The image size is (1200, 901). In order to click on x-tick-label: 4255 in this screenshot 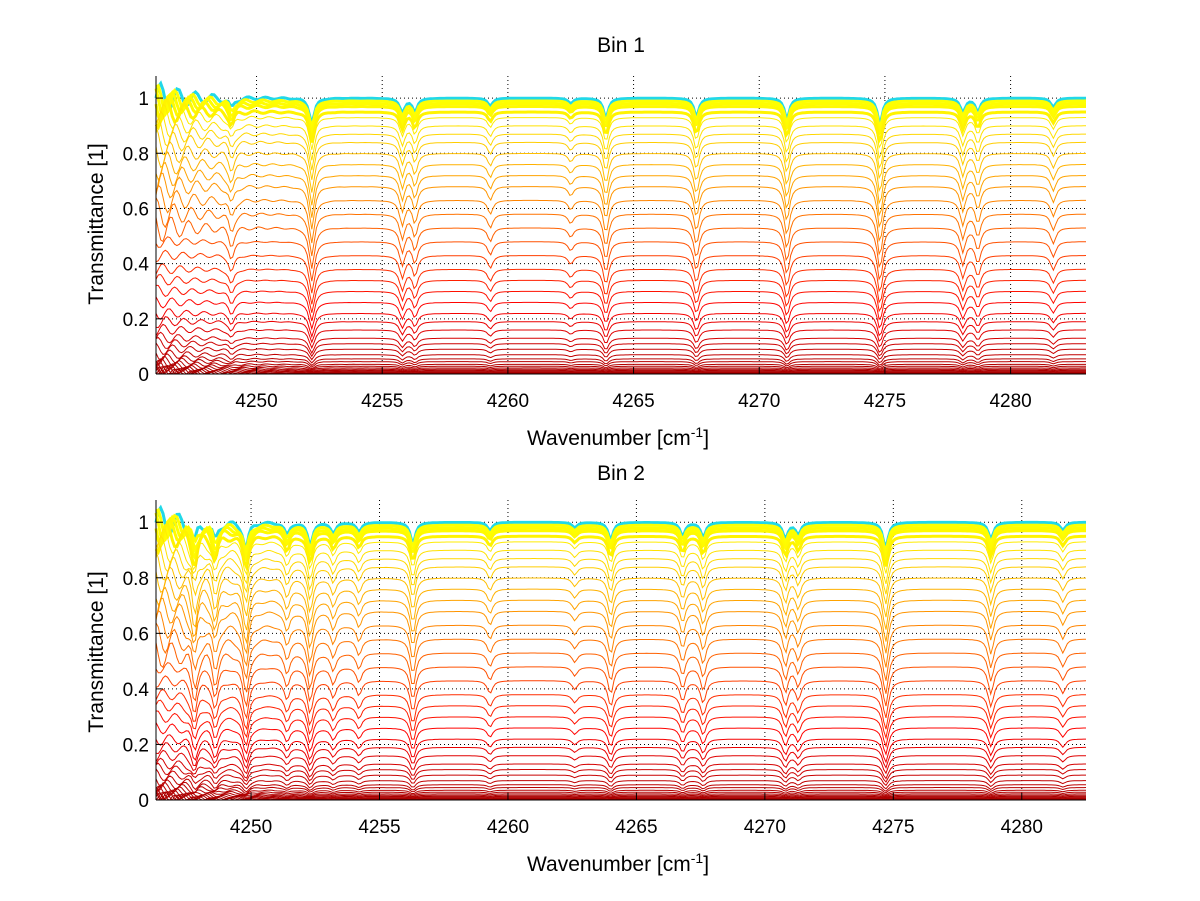, I will do `click(382, 401)`.